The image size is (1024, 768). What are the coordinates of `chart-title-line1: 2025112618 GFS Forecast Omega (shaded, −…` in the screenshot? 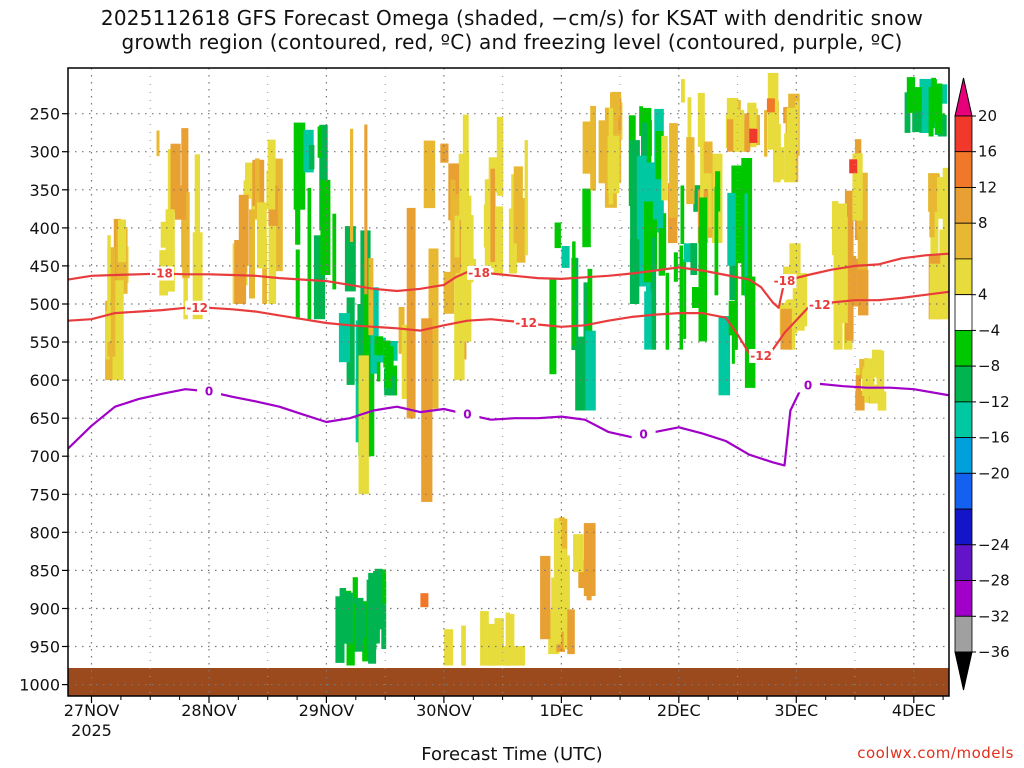 It's located at (512, 18).